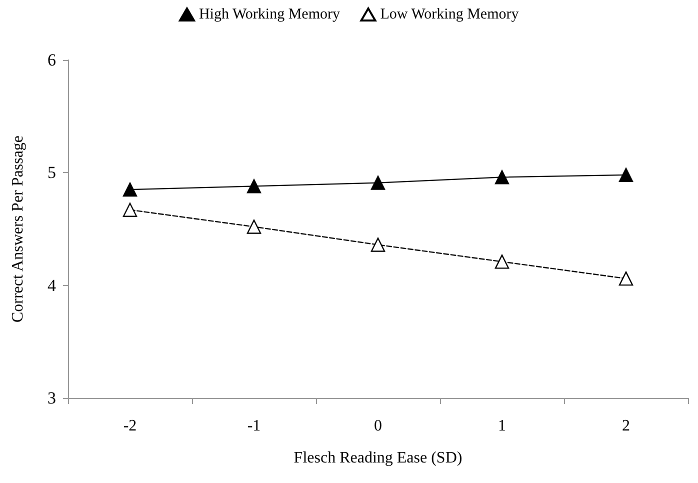 The height and width of the screenshot is (483, 698). What do you see at coordinates (626, 426) in the screenshot?
I see `x-tick-label: 2` at bounding box center [626, 426].